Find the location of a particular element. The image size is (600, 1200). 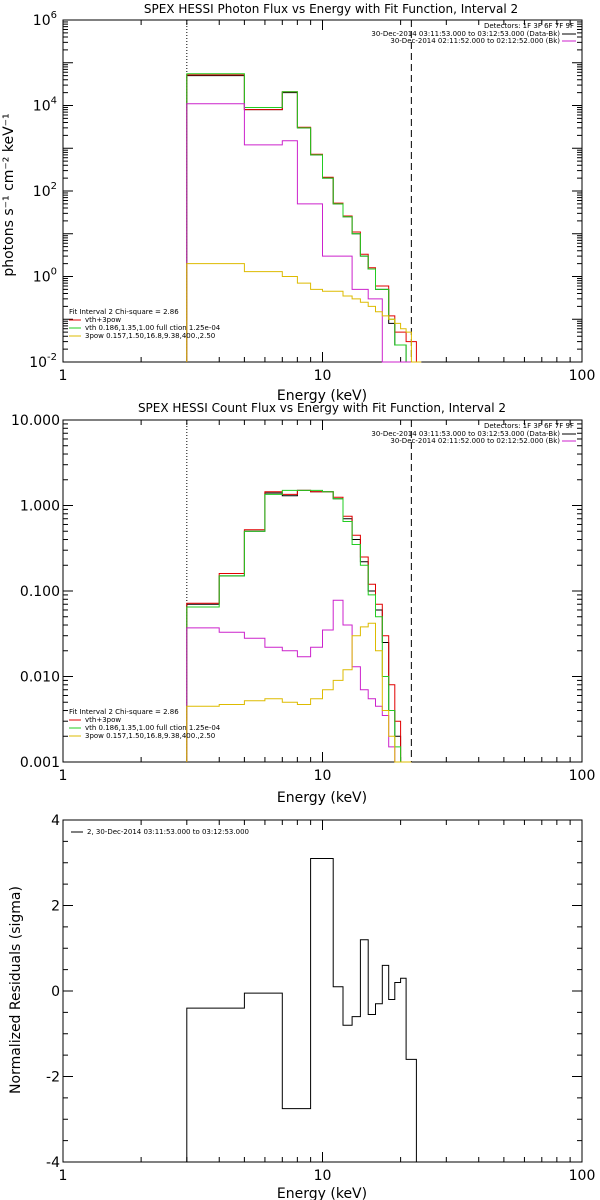

y-tick-label: 0.100 is located at coordinates (40, 592).